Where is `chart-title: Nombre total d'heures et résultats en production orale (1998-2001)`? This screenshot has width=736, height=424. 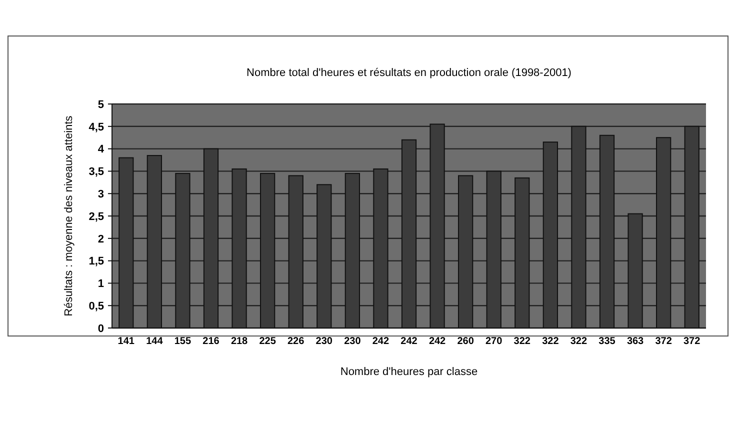 chart-title: Nombre total d'heures et résultats en production orale (1998-2001) is located at coordinates (409, 73).